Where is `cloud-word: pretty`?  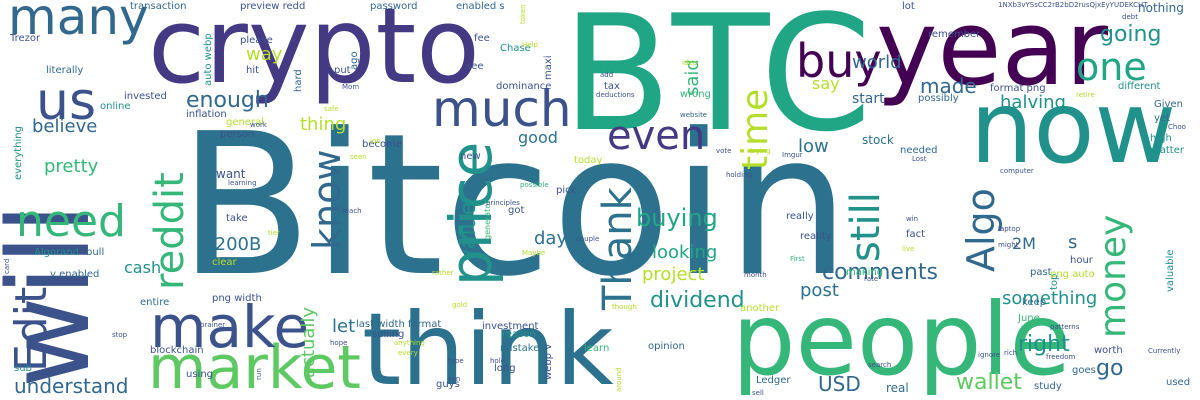
cloud-word: pretty is located at coordinates (71, 166).